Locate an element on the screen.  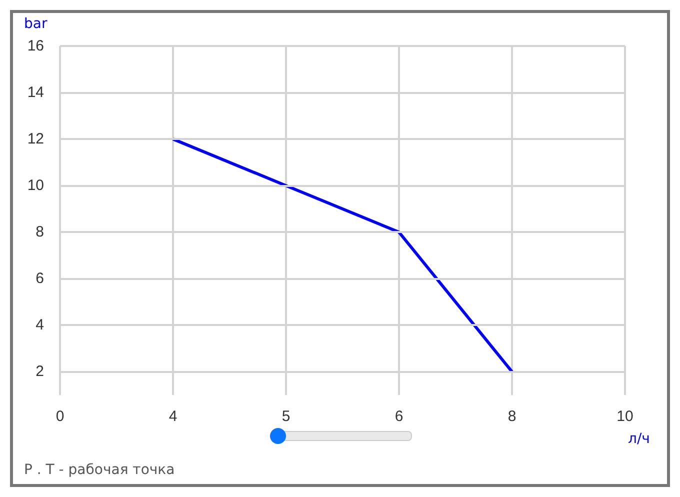
text: P . T - рабочая точка is located at coordinates (99, 470).